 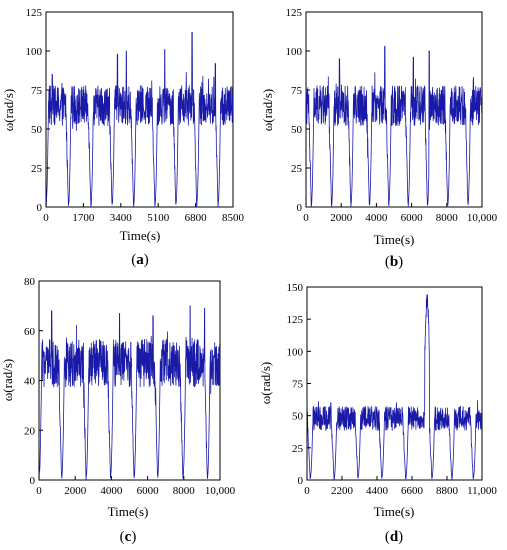 I want to click on panel-a-ytick-label: 0, so click(x=40, y=208).